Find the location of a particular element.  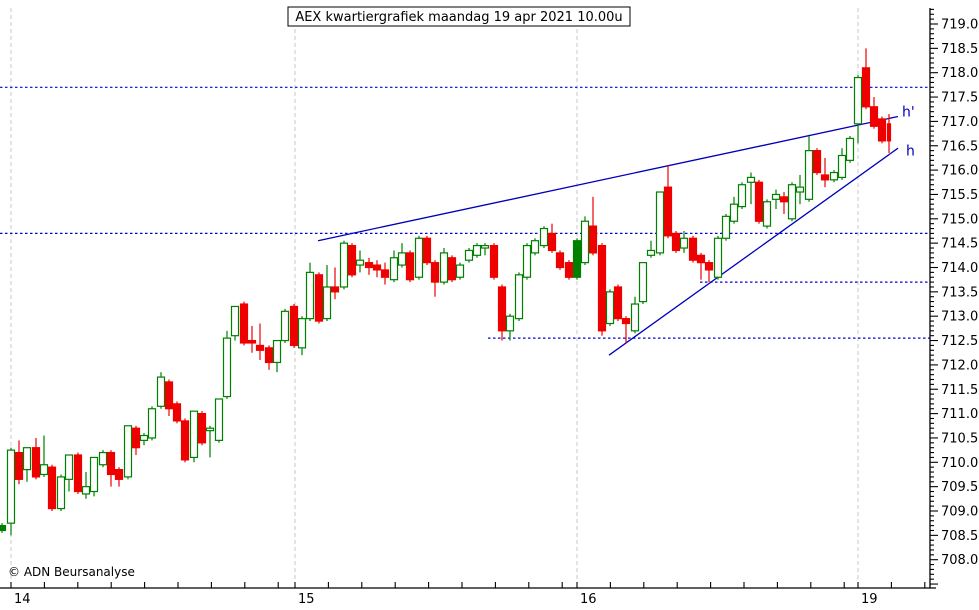

y-axis-label: 715.5 is located at coordinates (959, 195).